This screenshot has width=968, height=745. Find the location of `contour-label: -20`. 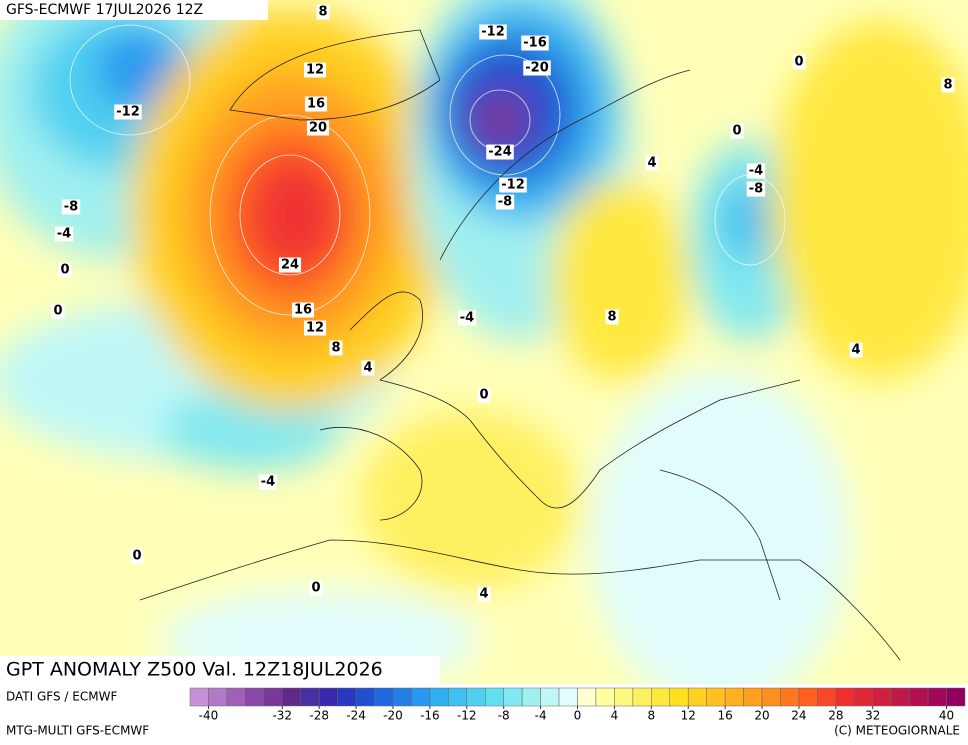

contour-label: -20 is located at coordinates (537, 68).